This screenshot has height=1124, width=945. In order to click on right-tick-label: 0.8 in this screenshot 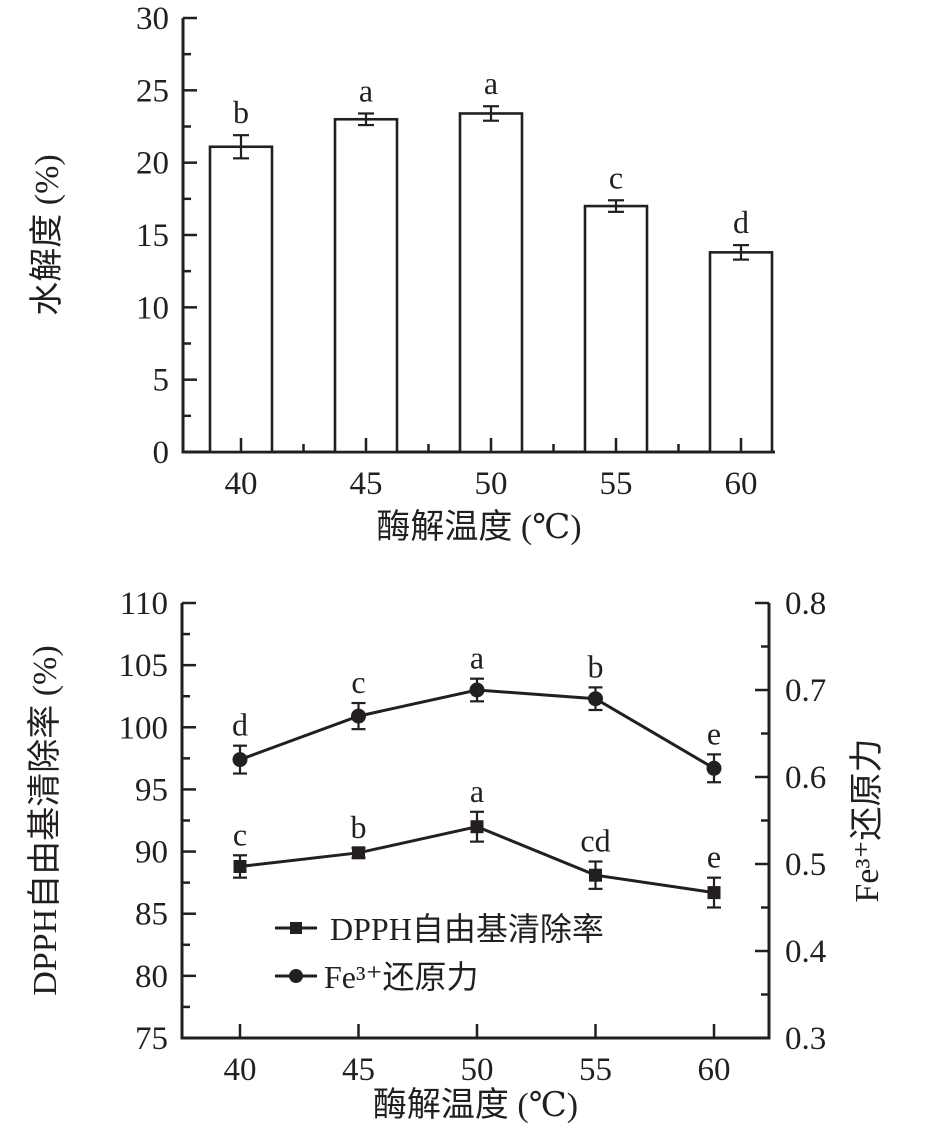, I will do `click(805, 604)`.